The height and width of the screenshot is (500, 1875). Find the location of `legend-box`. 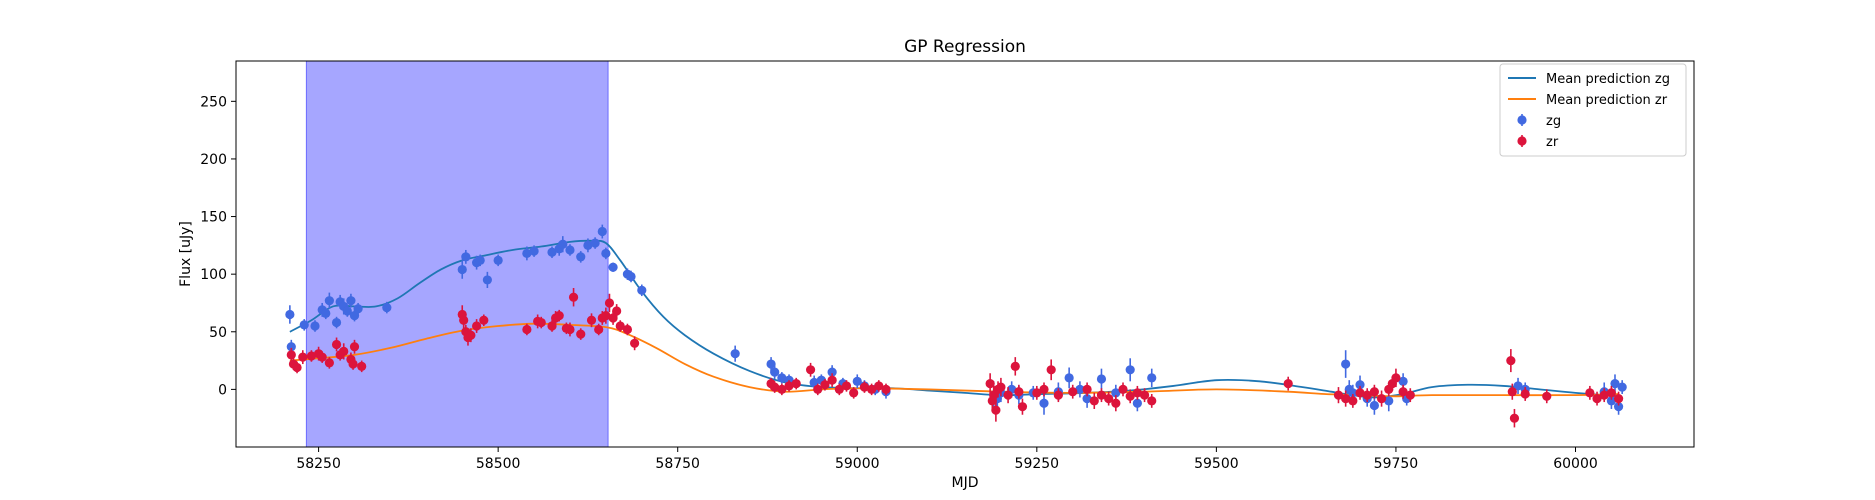

legend-box is located at coordinates (1593, 110).